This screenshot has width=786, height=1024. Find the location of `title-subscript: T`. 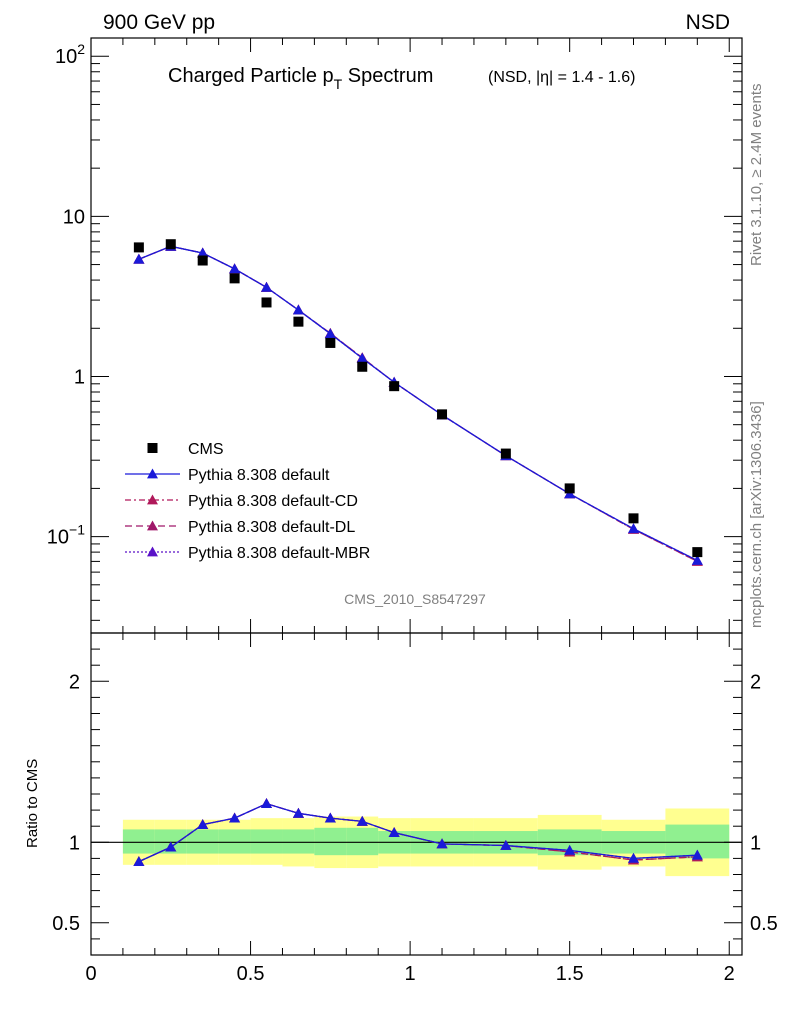

title-subscript: T is located at coordinates (338, 84).